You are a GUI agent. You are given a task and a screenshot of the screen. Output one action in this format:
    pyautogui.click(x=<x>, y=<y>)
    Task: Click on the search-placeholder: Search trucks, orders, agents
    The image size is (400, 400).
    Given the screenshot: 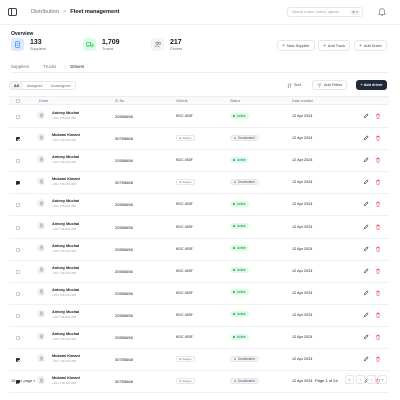 What is the action you would take?
    pyautogui.click(x=315, y=12)
    